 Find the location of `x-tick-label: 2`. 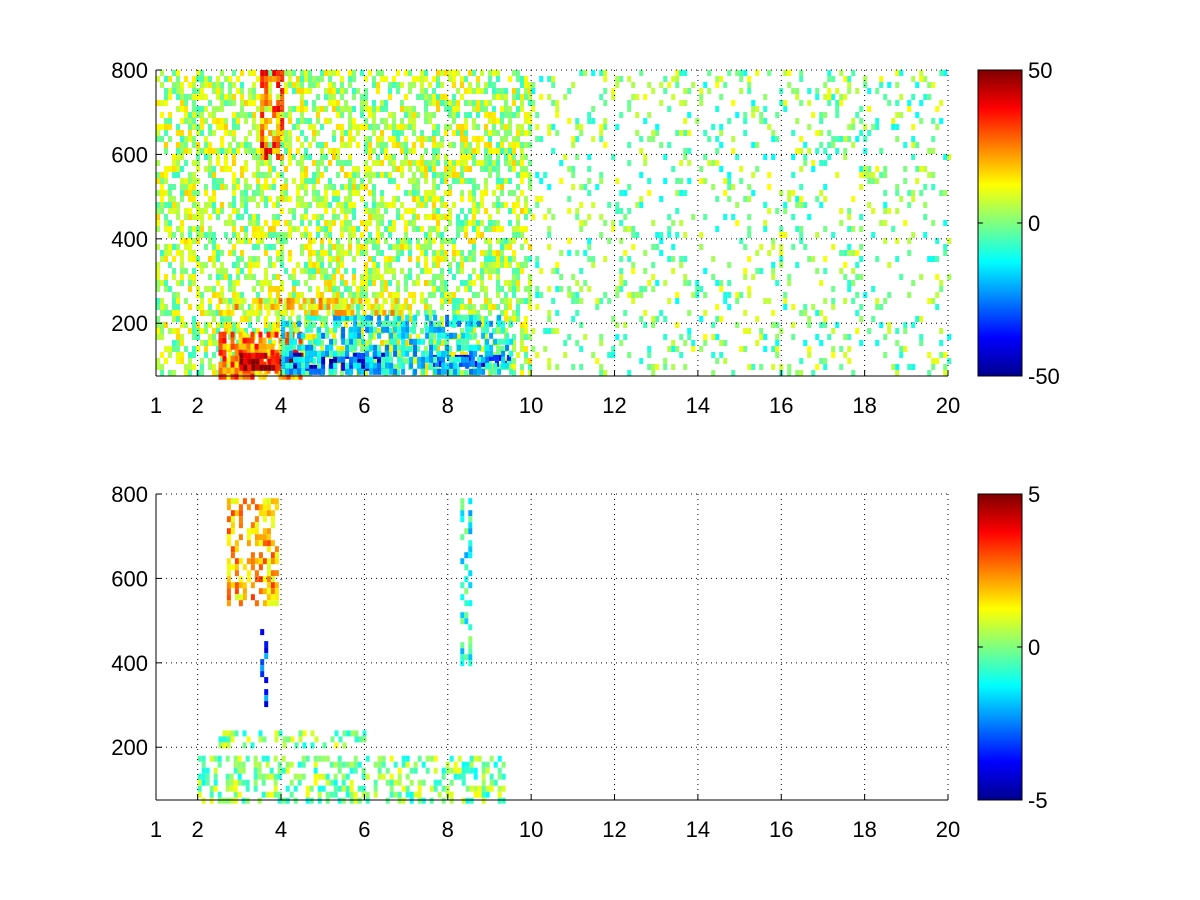

x-tick-label: 2 is located at coordinates (198, 405).